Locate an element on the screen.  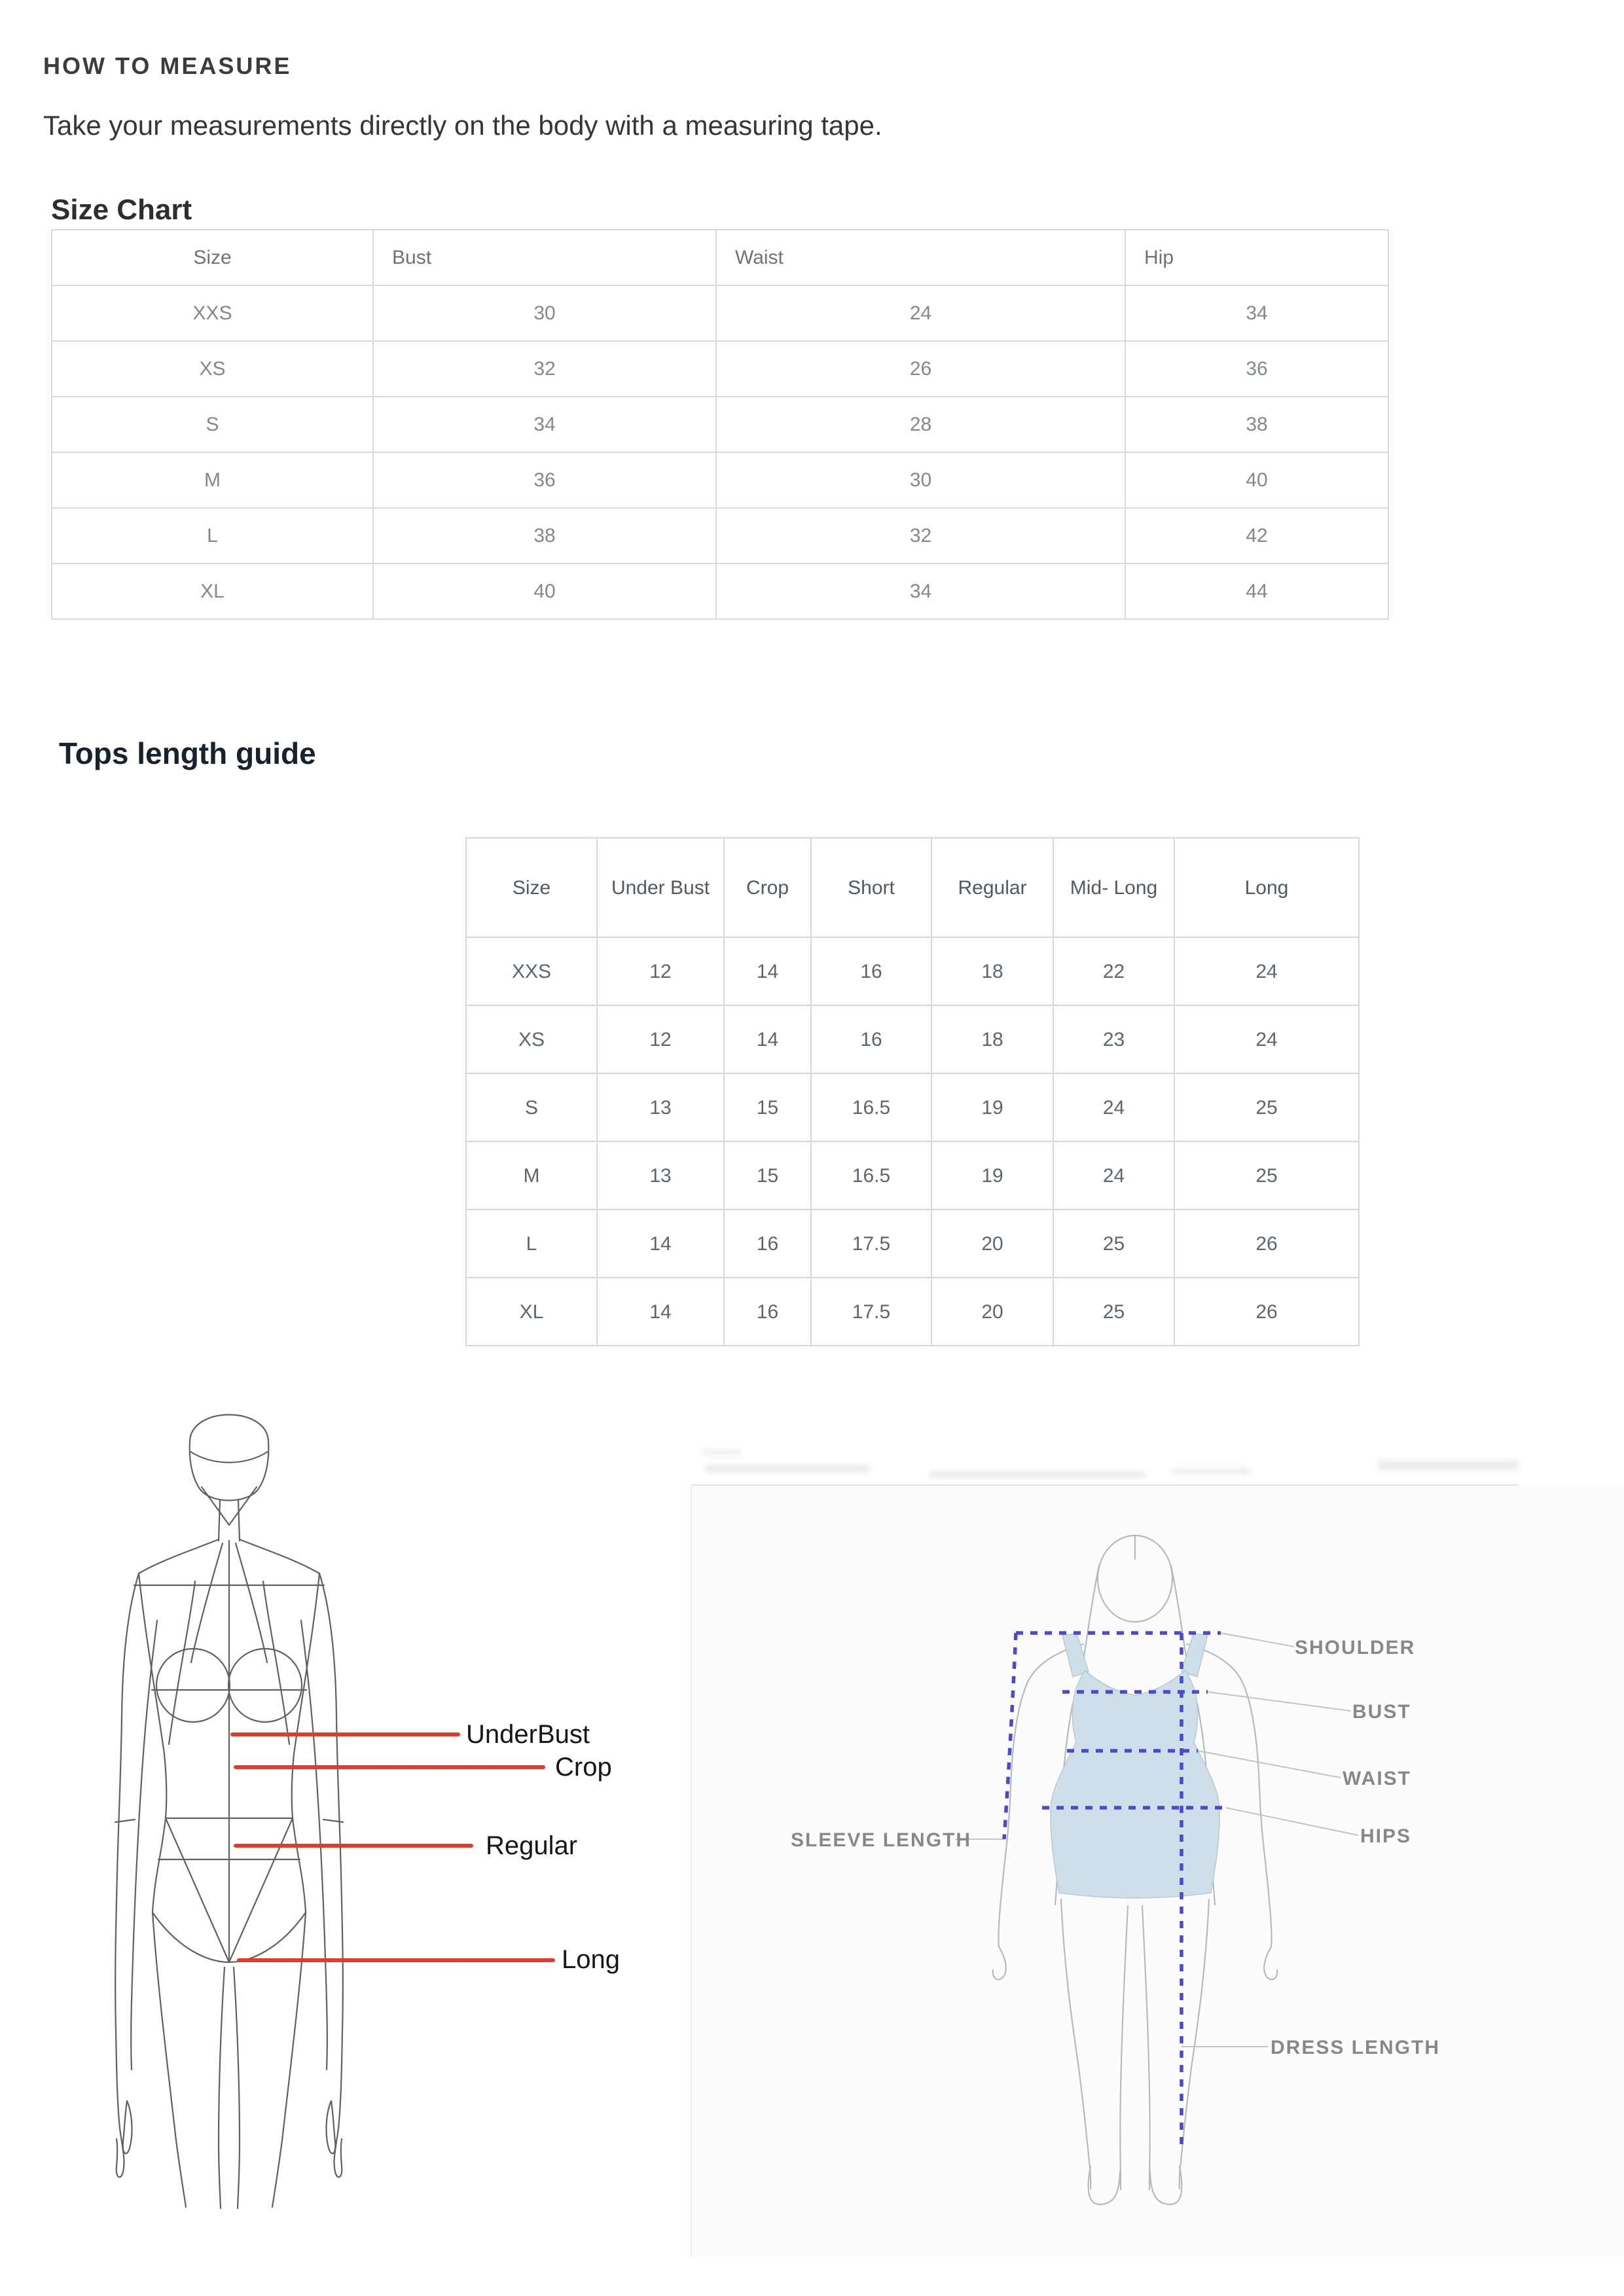
cell-waist: 30 is located at coordinates (920, 480).